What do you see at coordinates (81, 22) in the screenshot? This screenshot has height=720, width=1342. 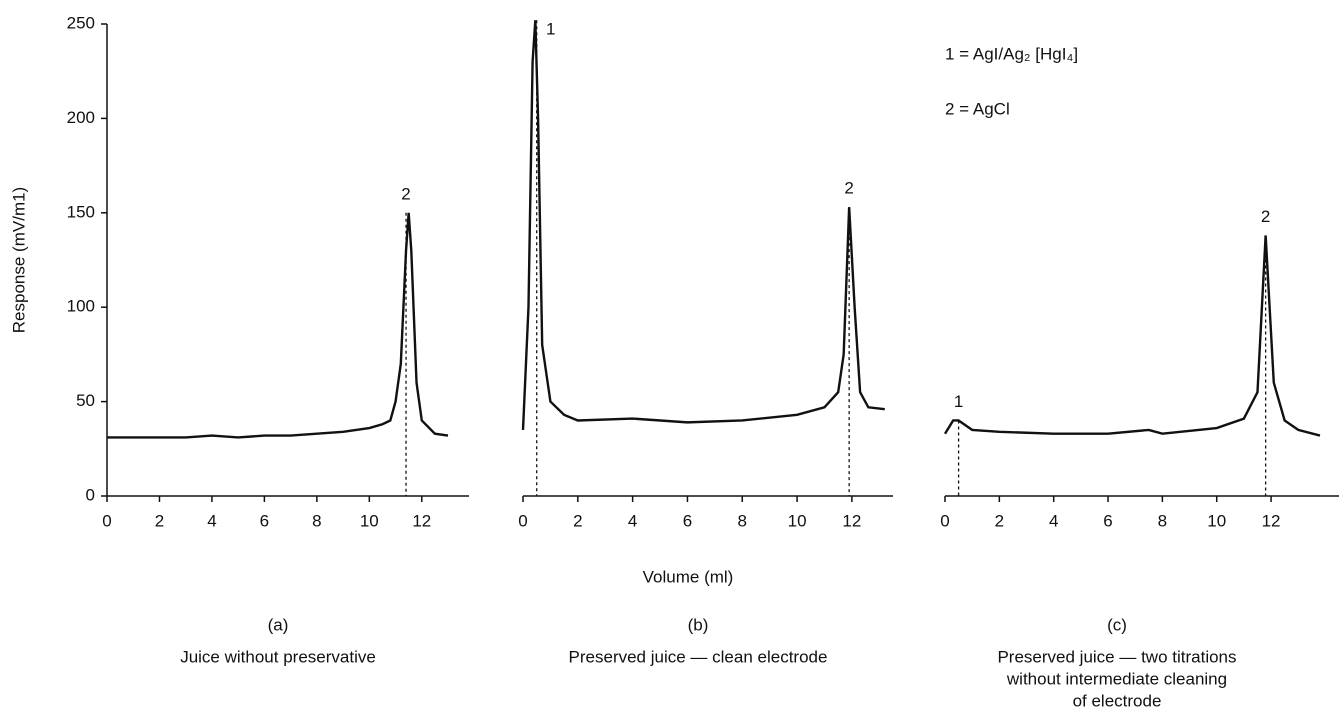 I see `y-tick-label: 250` at bounding box center [81, 22].